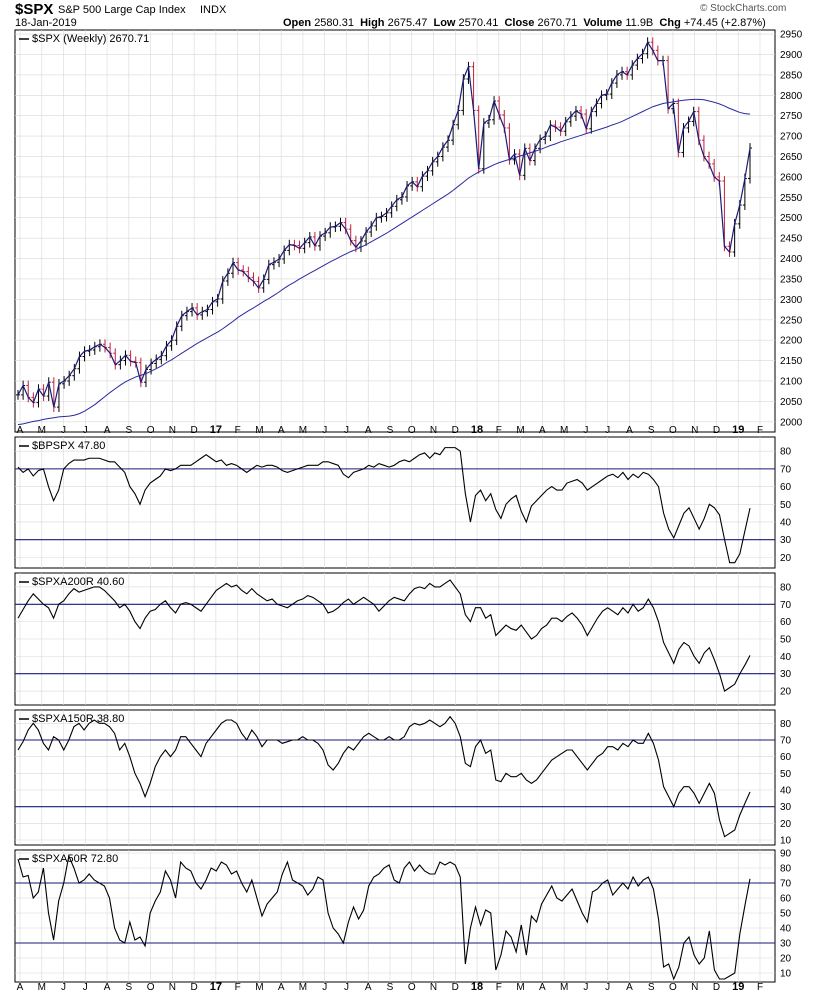 The width and height of the screenshot is (820, 1000). I want to click on open-value: 2580.31, so click(334, 23).